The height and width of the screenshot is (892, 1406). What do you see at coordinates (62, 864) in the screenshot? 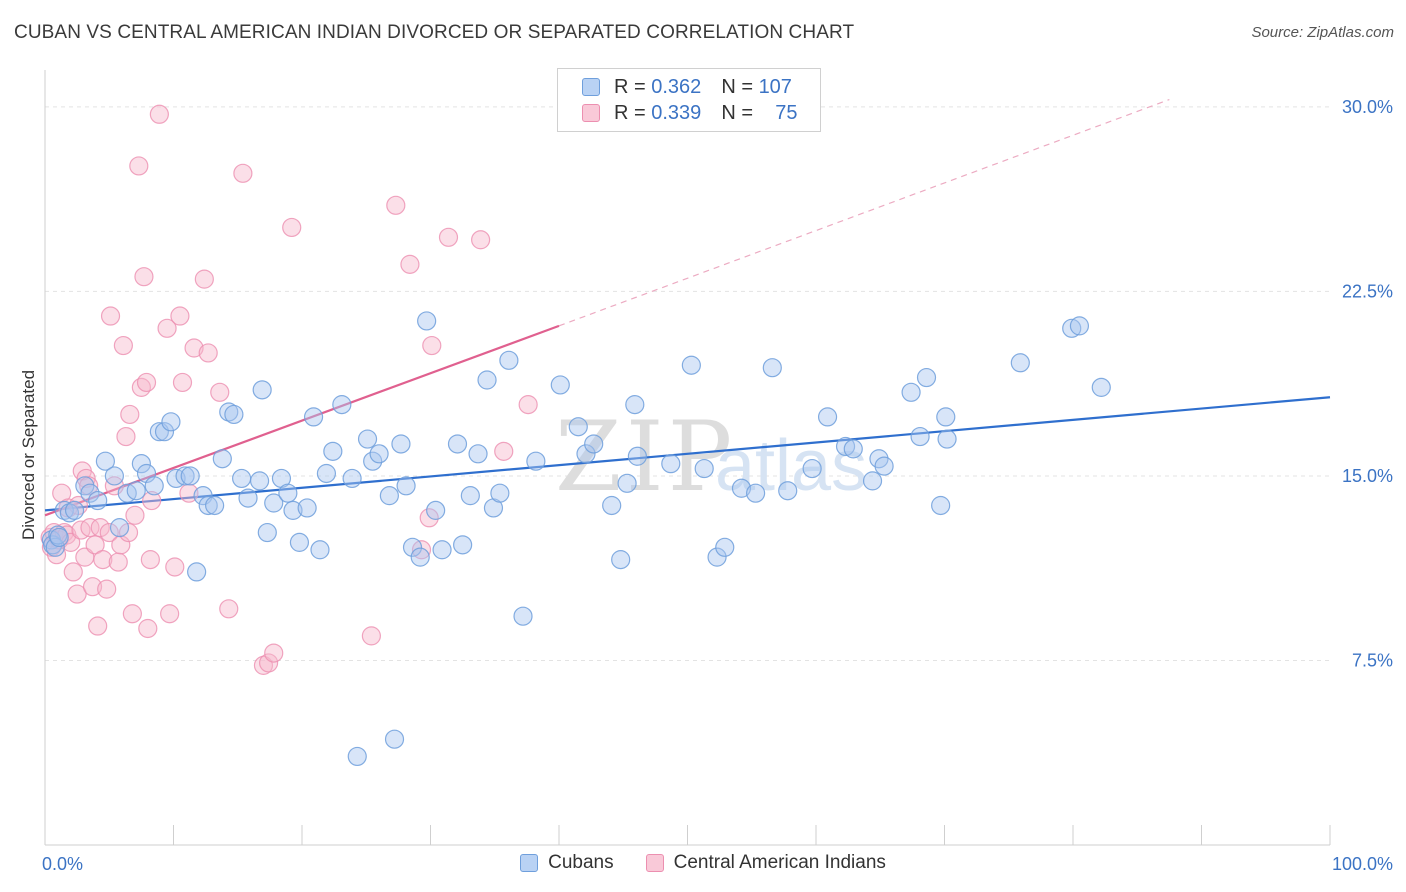
I see `x-tick-label: 0.0%` at bounding box center [62, 864].